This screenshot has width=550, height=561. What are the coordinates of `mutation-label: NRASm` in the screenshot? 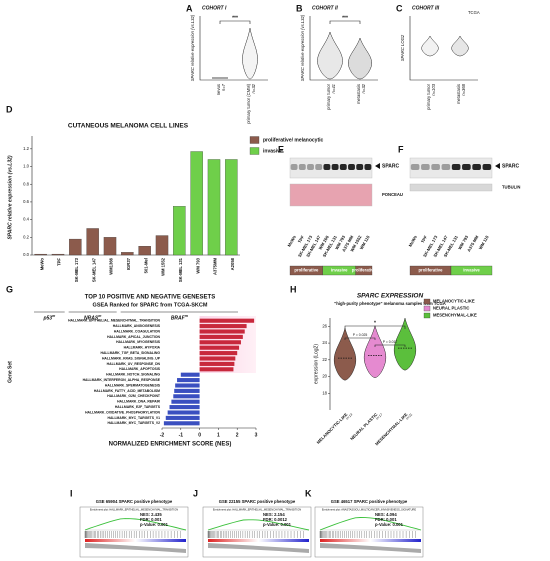 It's located at (92, 317).